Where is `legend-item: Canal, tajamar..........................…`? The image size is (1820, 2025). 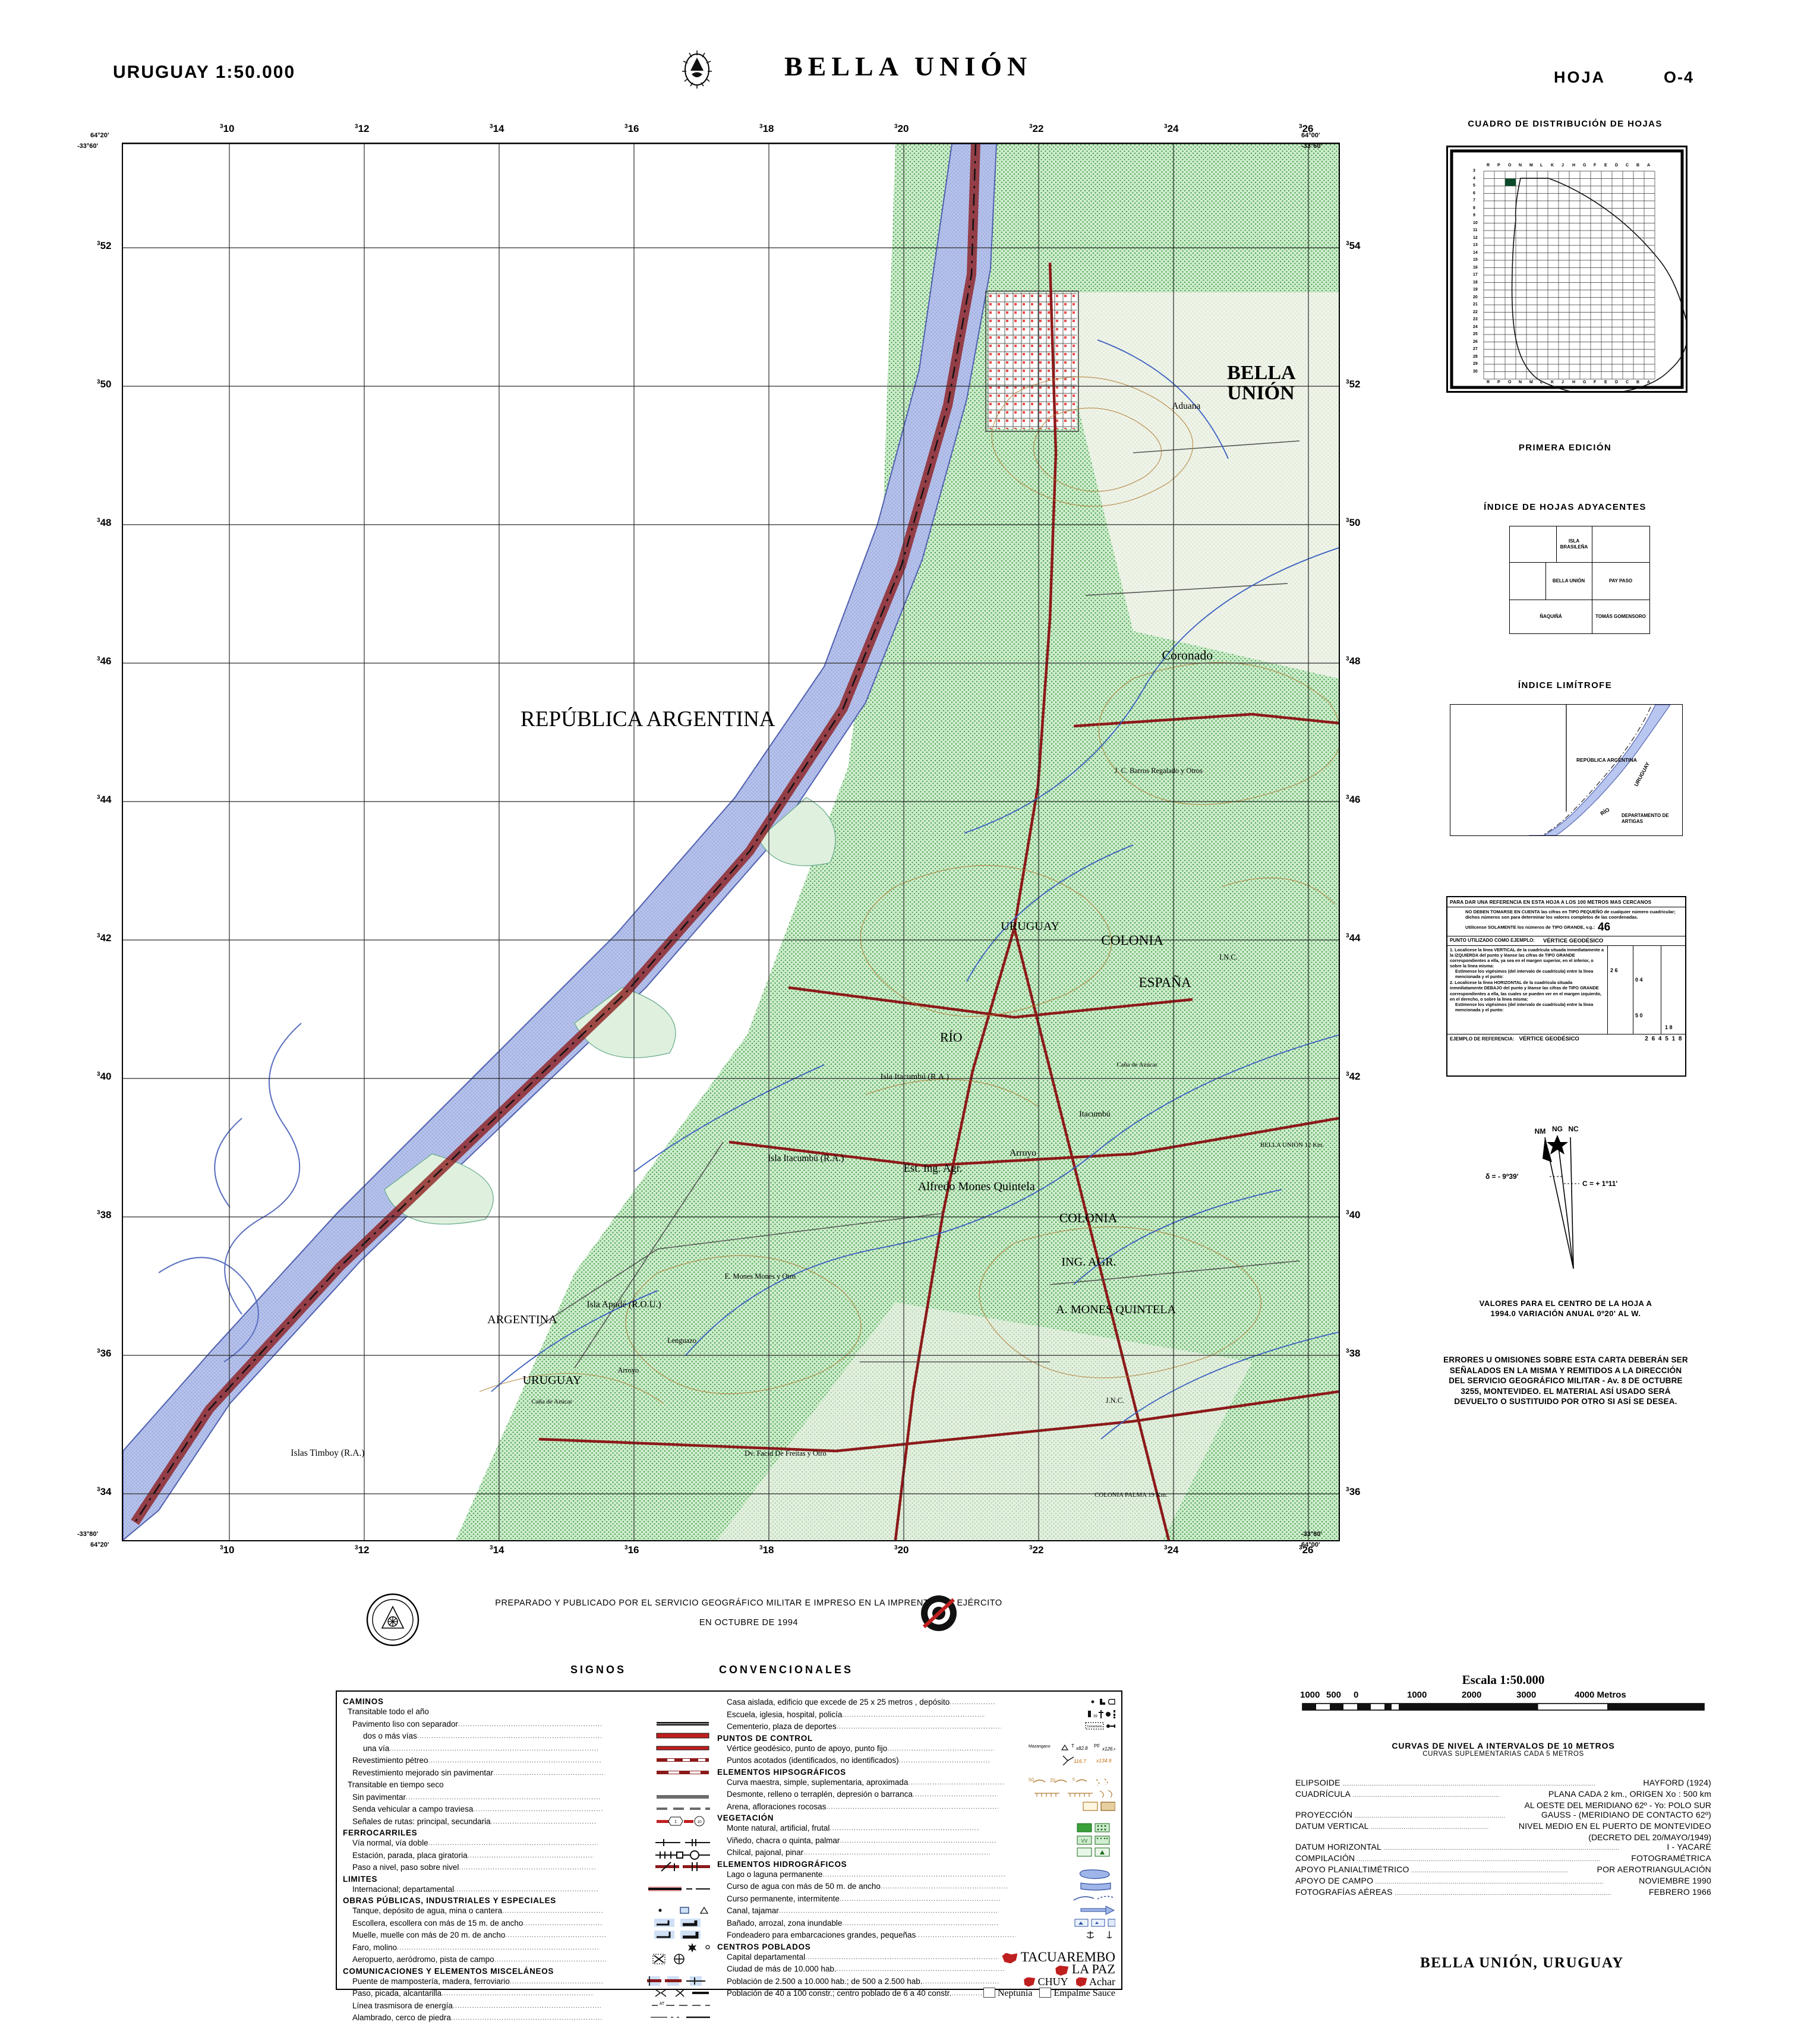
legend-item: Canal, tajamar..........................… is located at coordinates (916, 1911).